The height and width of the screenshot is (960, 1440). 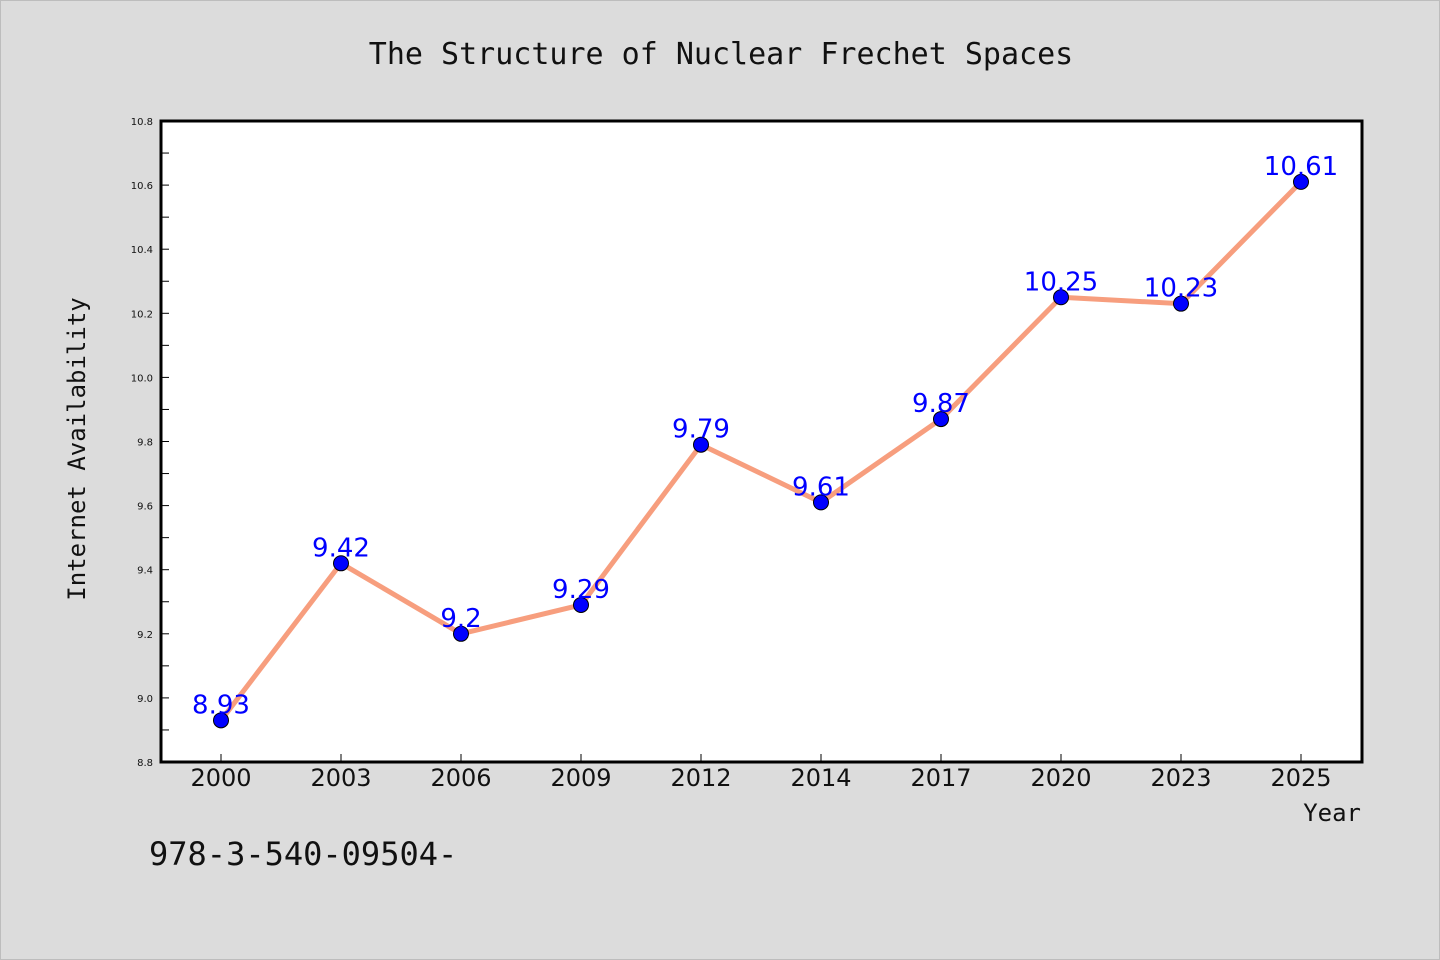 What do you see at coordinates (142, 378) in the screenshot?
I see `y-tick-label: 10.0` at bounding box center [142, 378].